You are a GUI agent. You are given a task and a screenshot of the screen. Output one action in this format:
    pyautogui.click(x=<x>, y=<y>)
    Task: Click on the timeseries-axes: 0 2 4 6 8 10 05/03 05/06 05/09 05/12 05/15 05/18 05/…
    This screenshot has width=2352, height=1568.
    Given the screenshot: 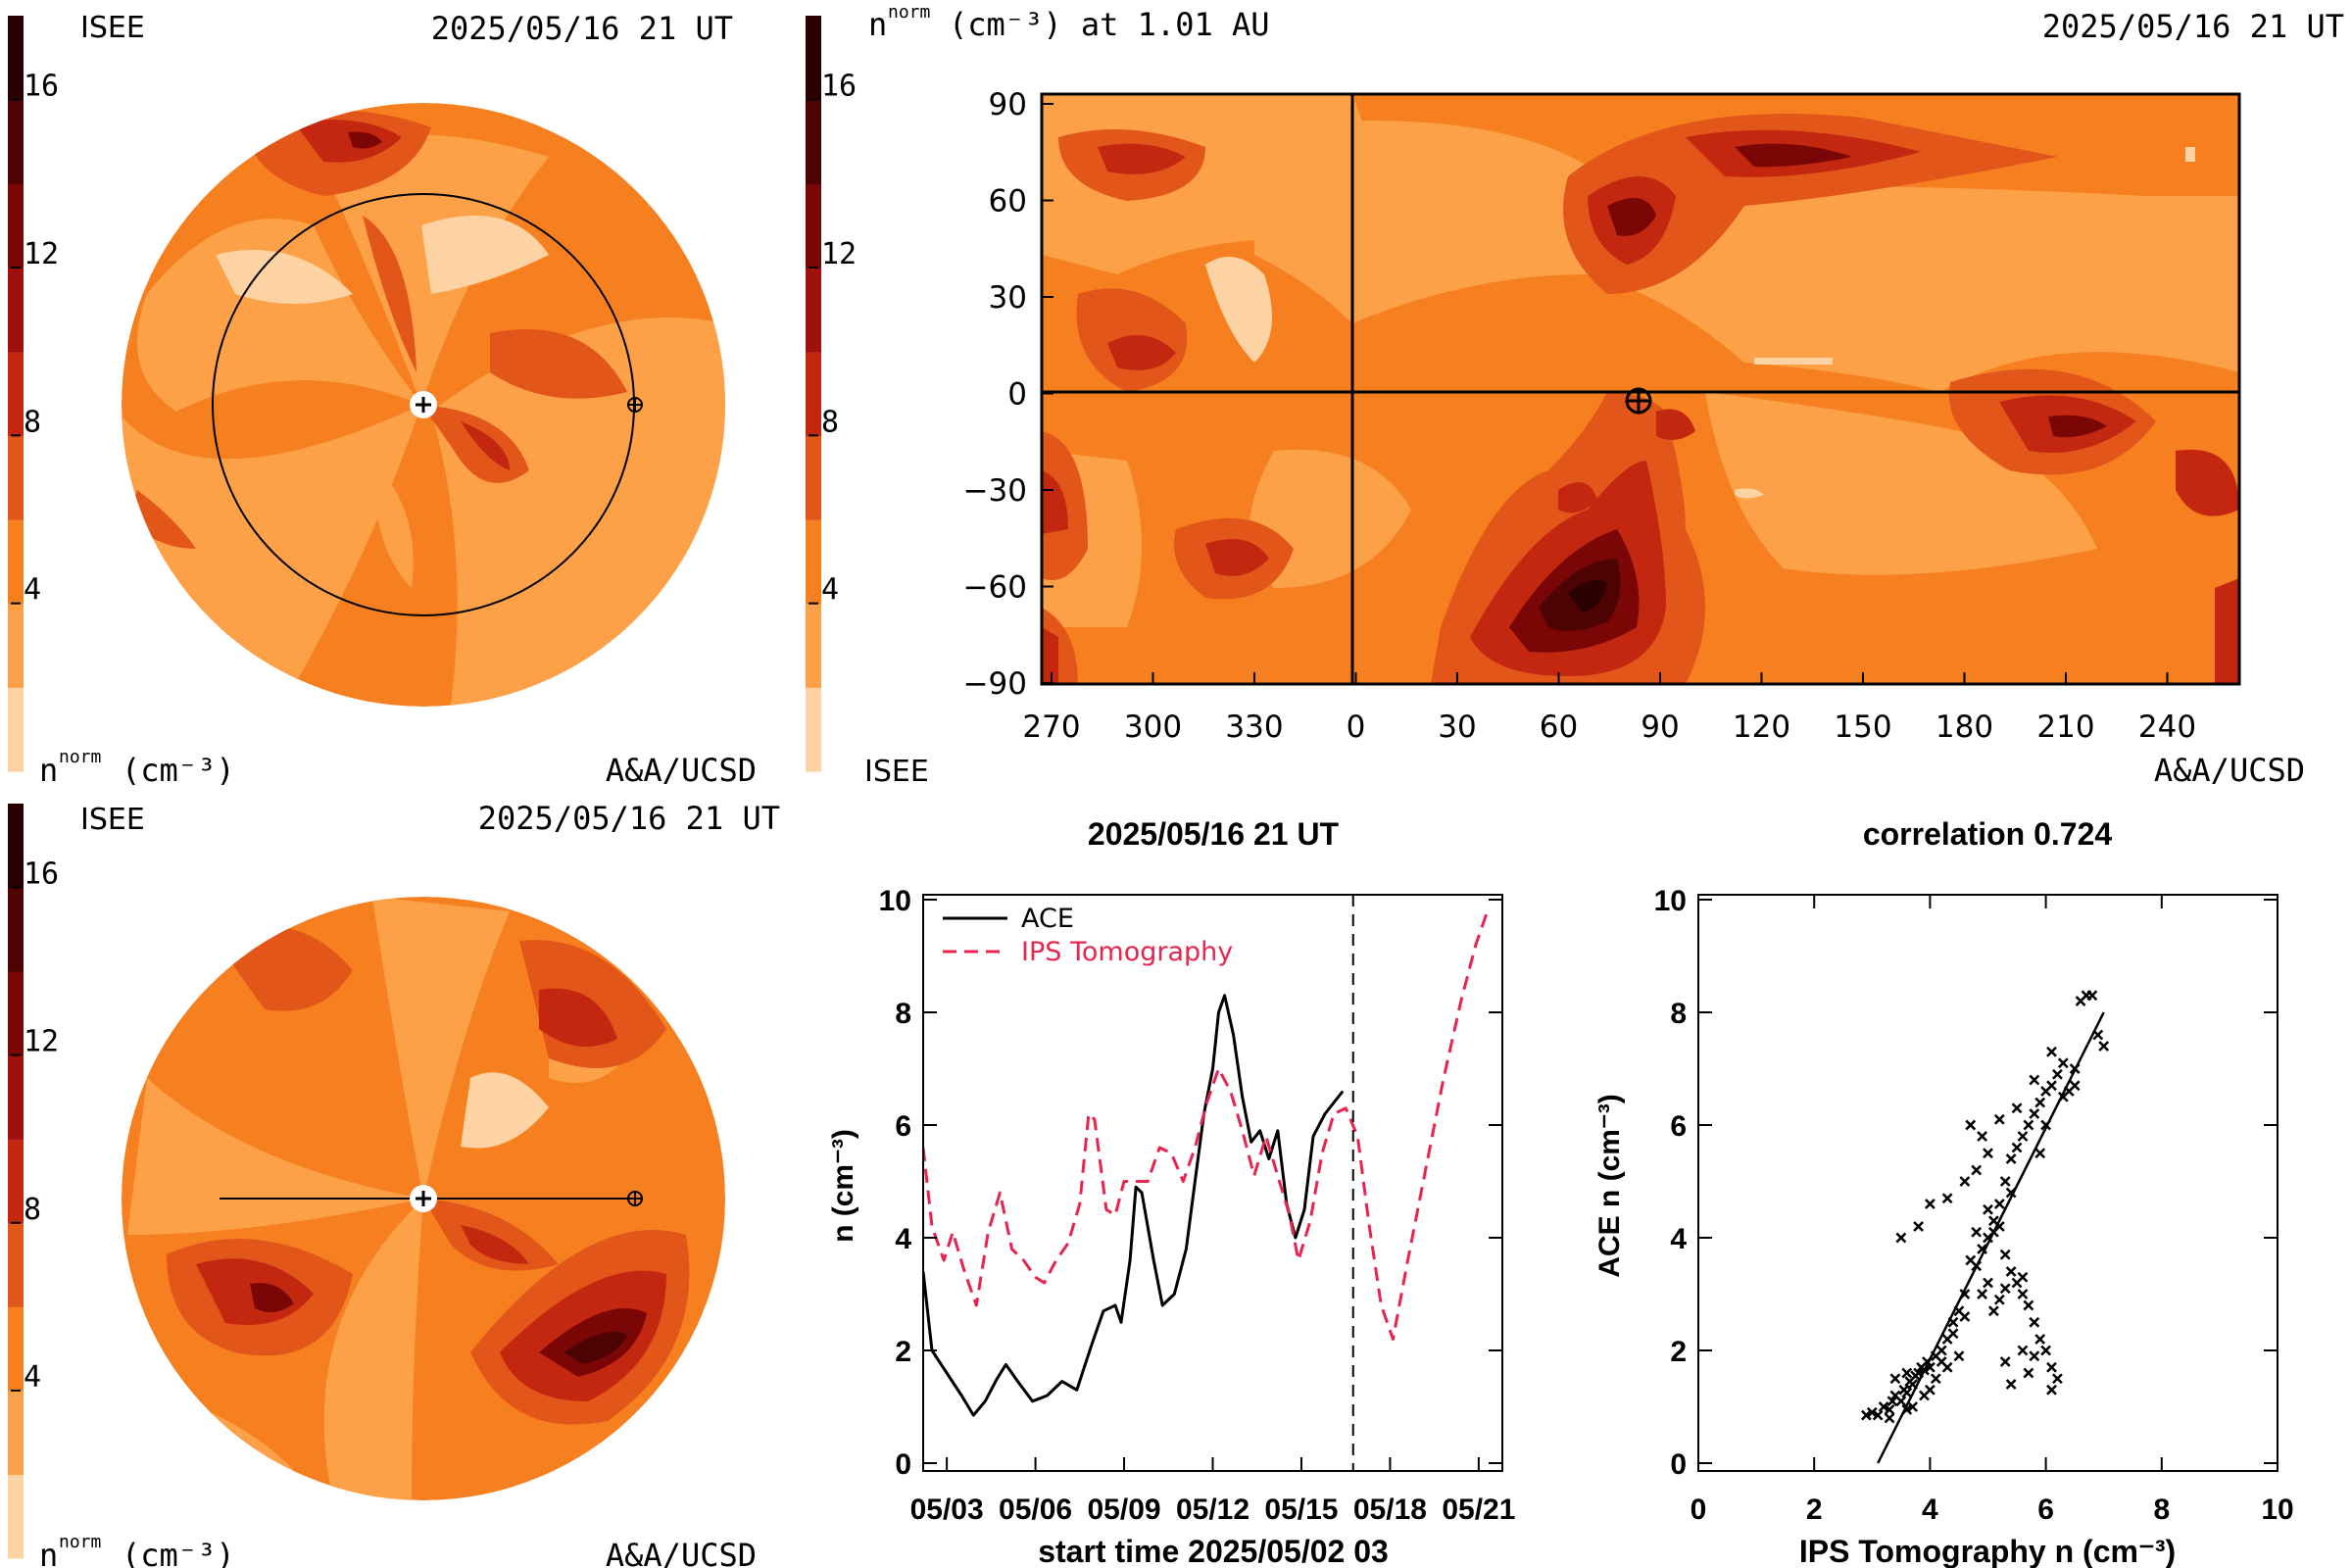 What is the action you would take?
    pyautogui.click(x=1197, y=1205)
    